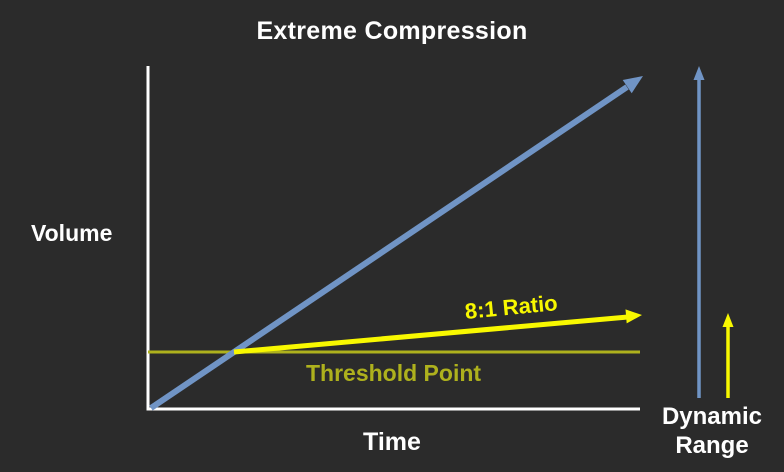 The width and height of the screenshot is (784, 472). I want to click on dynamic-range-full-arrowhead, so click(699, 73).